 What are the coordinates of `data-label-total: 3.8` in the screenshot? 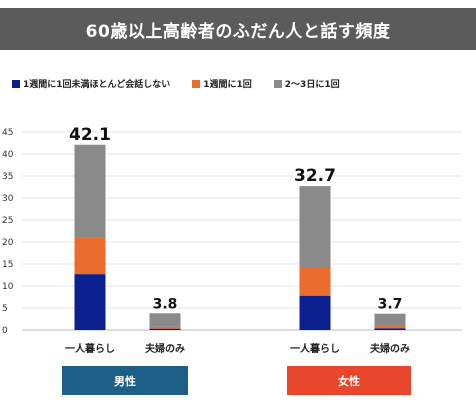 It's located at (165, 304).